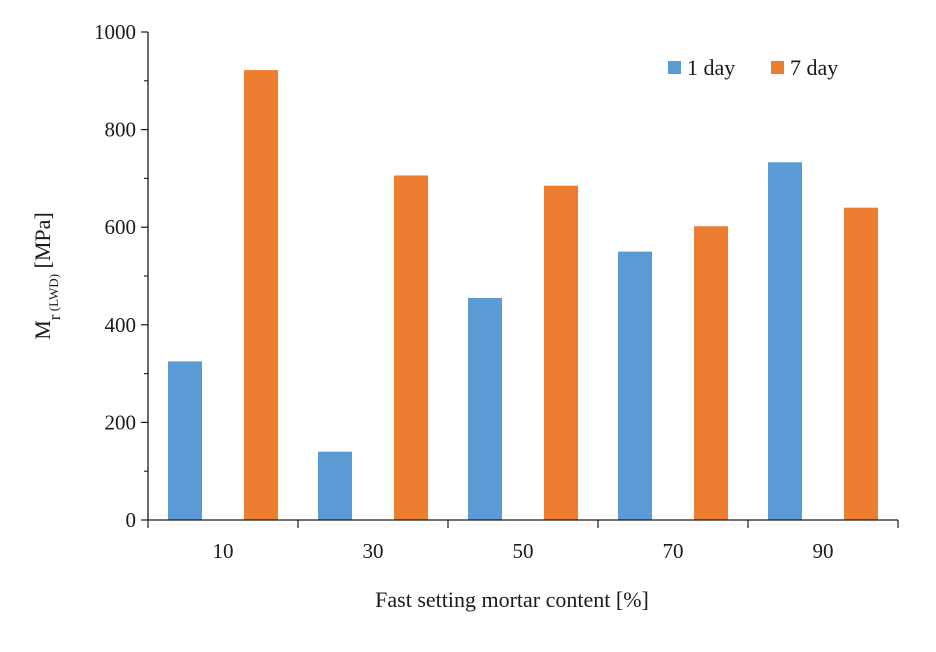 This screenshot has height=652, width=936. Describe the element at coordinates (115, 32) in the screenshot. I see `y-tick-label: 1000` at that location.